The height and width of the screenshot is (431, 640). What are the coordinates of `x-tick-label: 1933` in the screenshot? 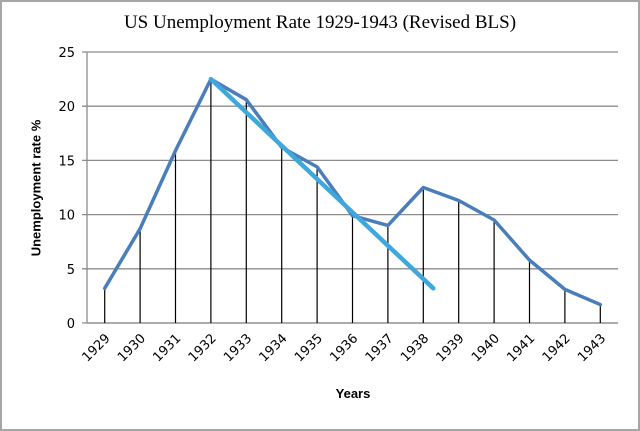 It's located at (238, 348).